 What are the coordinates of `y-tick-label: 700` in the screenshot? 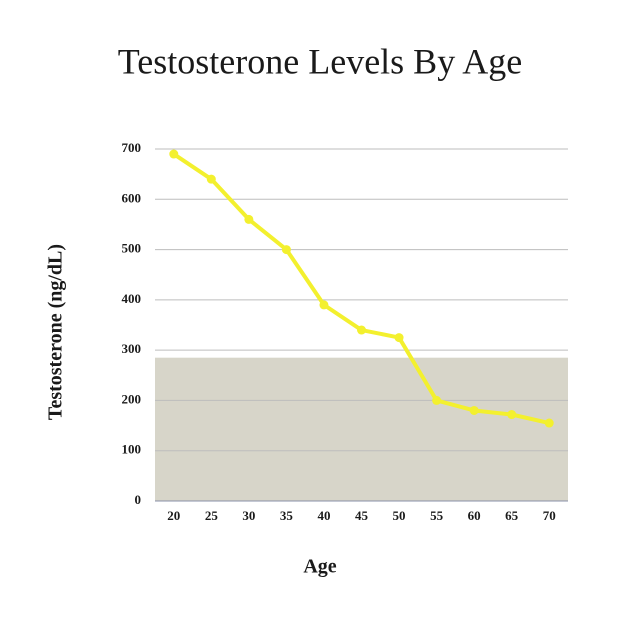 It's located at (132, 147).